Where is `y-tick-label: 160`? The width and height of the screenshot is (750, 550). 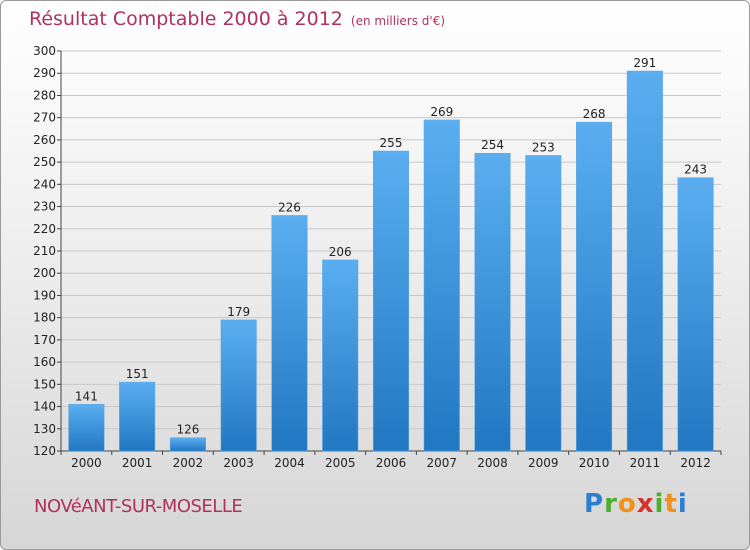
y-tick-label: 160 is located at coordinates (44, 362).